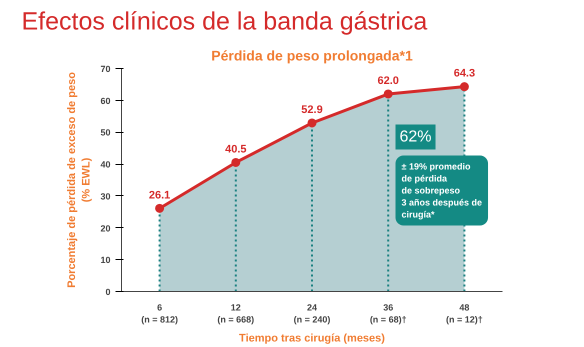 The width and height of the screenshot is (584, 347). I want to click on chart-subtitle: Pérdida de peso prolongada*1, so click(312, 56).